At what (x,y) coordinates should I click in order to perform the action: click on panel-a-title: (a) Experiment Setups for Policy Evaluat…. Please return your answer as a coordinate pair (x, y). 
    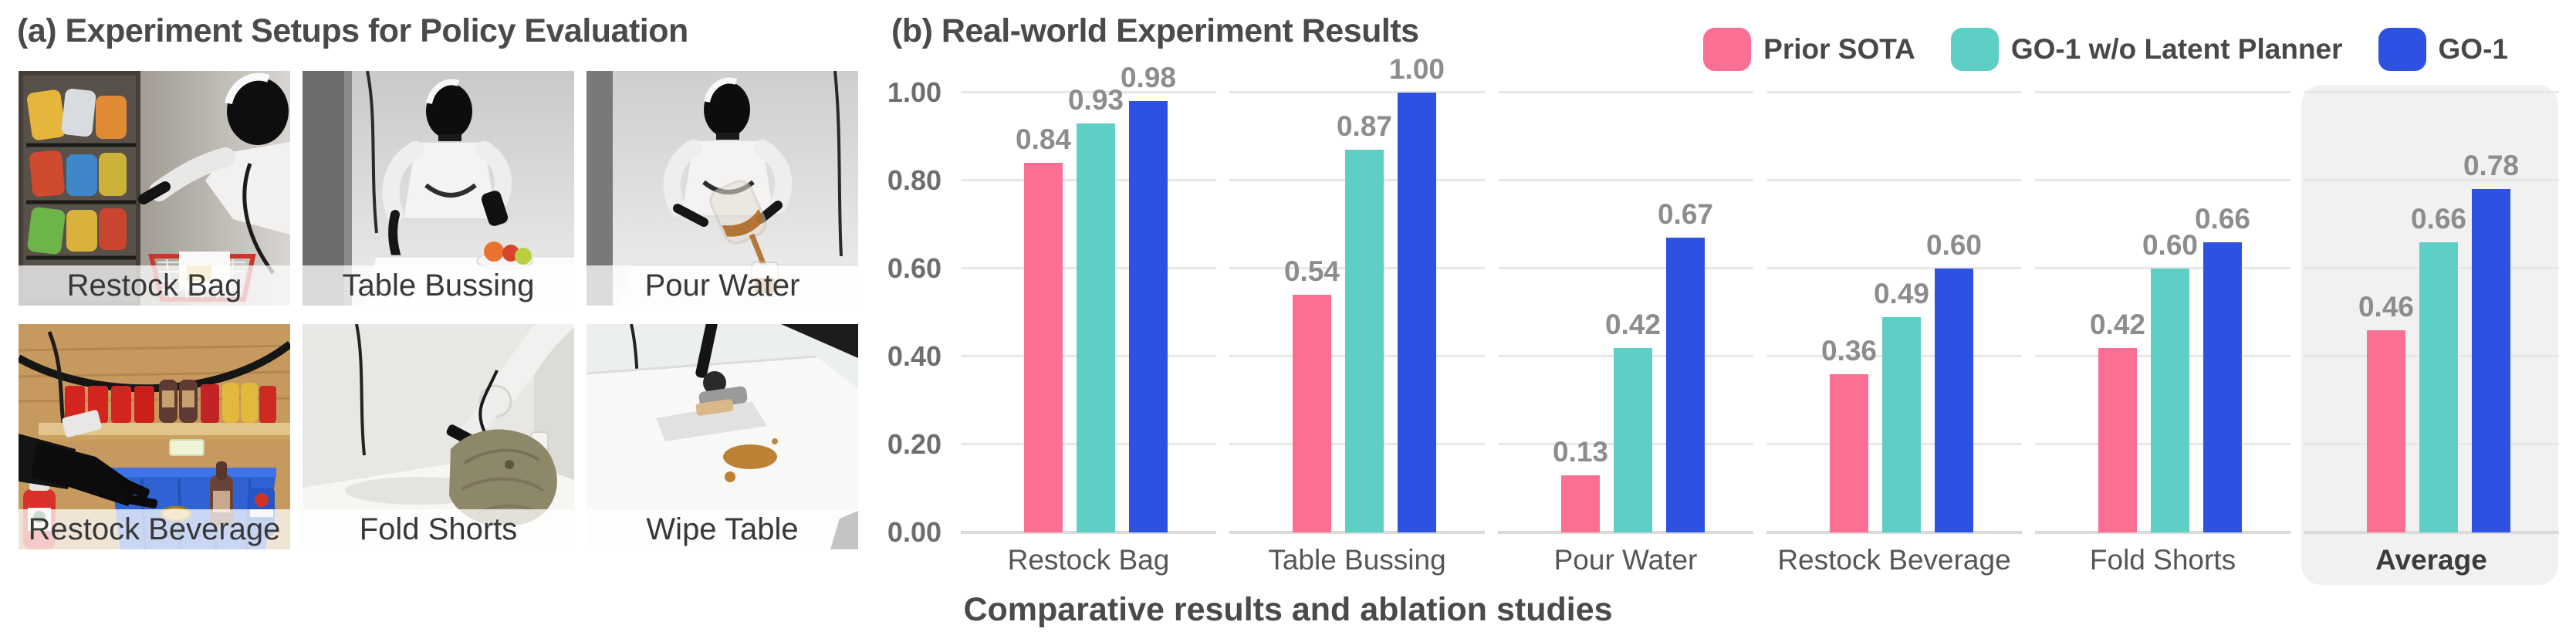
    Looking at the image, I should click on (352, 30).